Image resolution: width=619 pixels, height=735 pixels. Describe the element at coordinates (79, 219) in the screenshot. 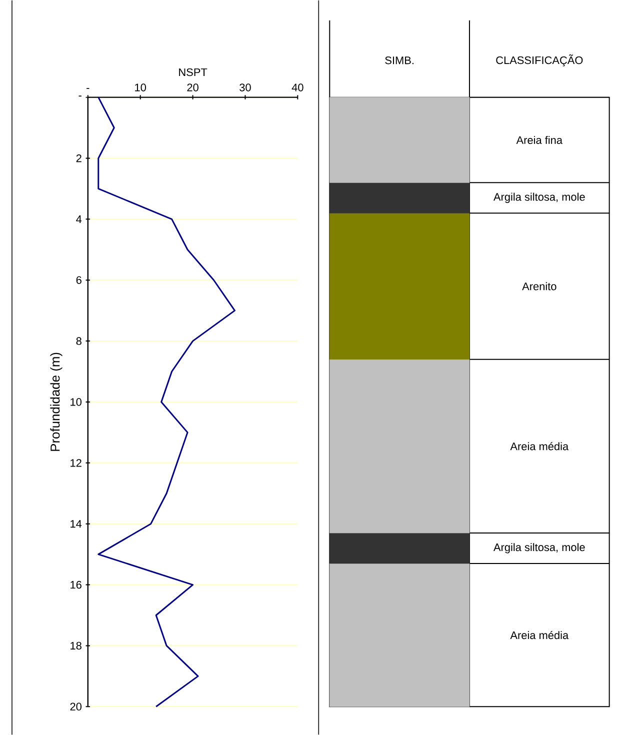

I see `y-tick-label: 4` at that location.